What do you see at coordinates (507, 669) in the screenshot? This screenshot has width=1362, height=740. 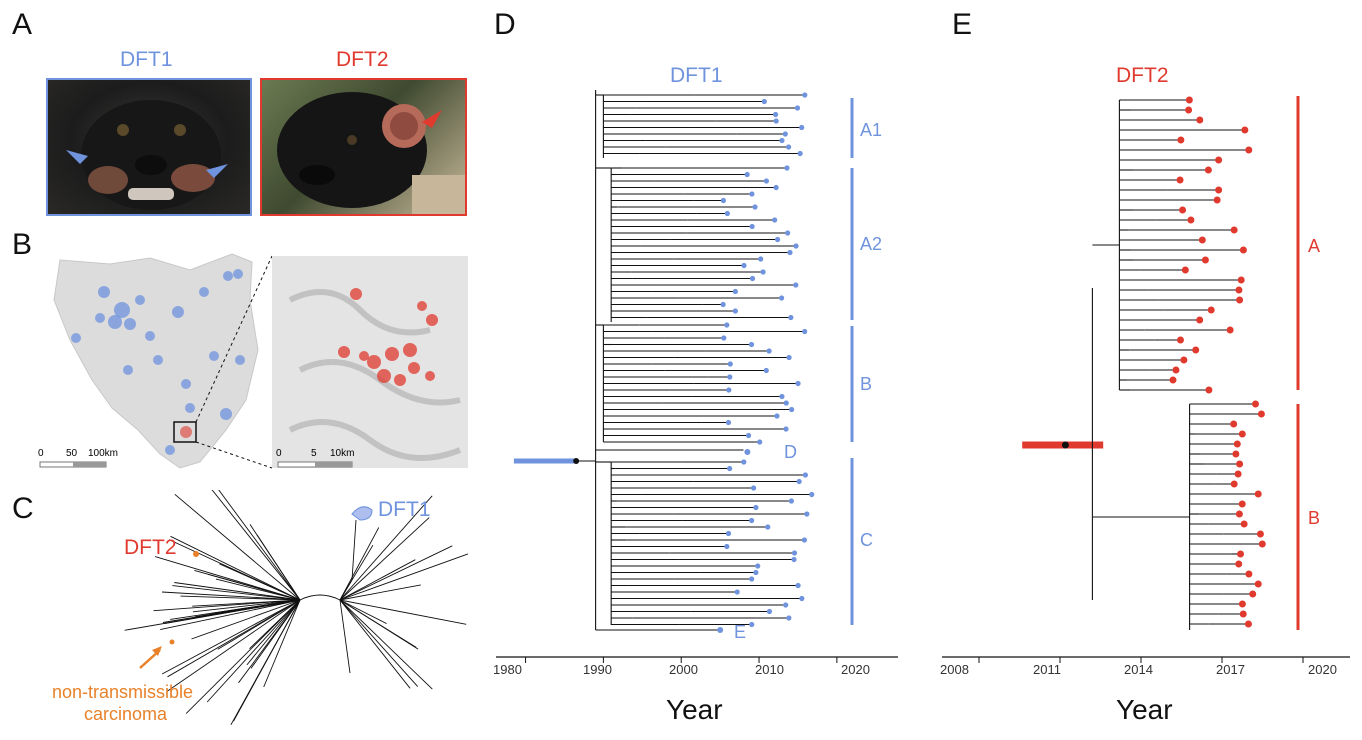 I see `tick-d-1980: 1980` at bounding box center [507, 669].